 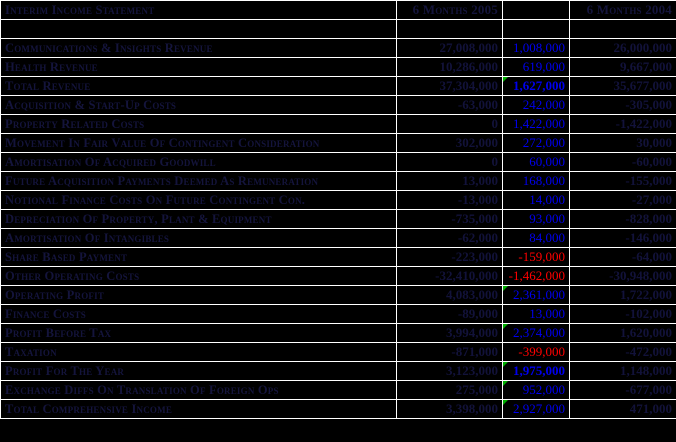 I want to click on row-label: Amortisation Of Intangibles, so click(x=198, y=238).